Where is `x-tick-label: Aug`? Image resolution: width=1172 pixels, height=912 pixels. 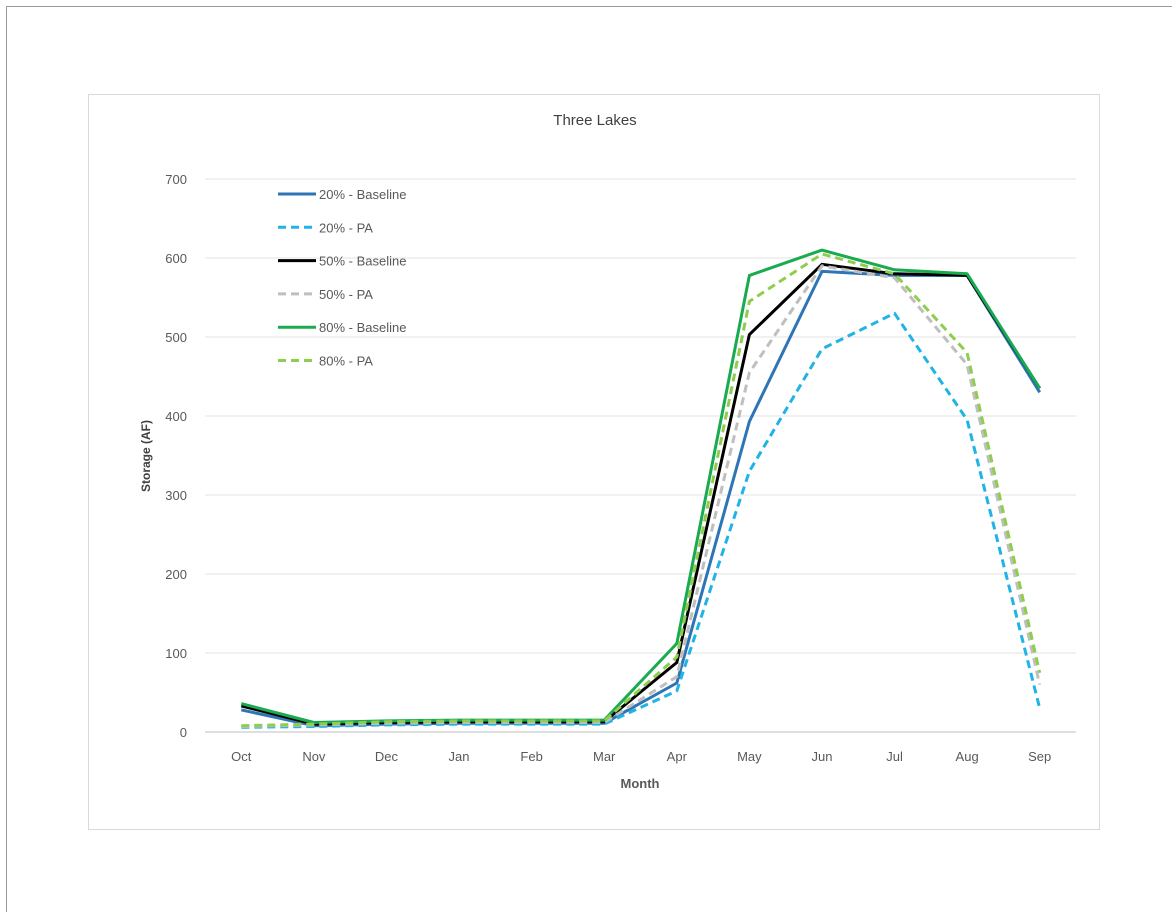
x-tick-label: Aug is located at coordinates (967, 756).